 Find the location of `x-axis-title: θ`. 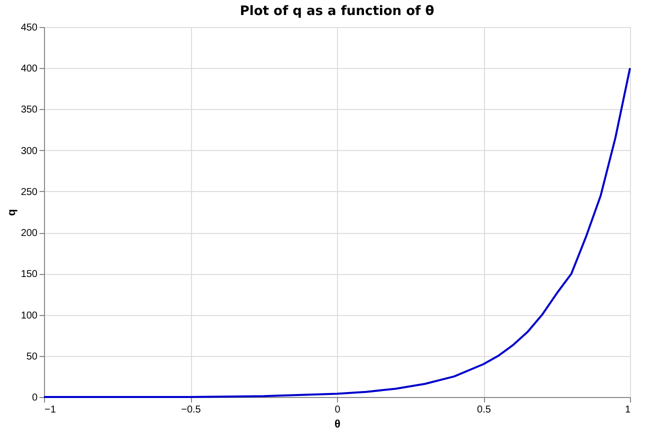

x-axis-title: θ is located at coordinates (337, 424).